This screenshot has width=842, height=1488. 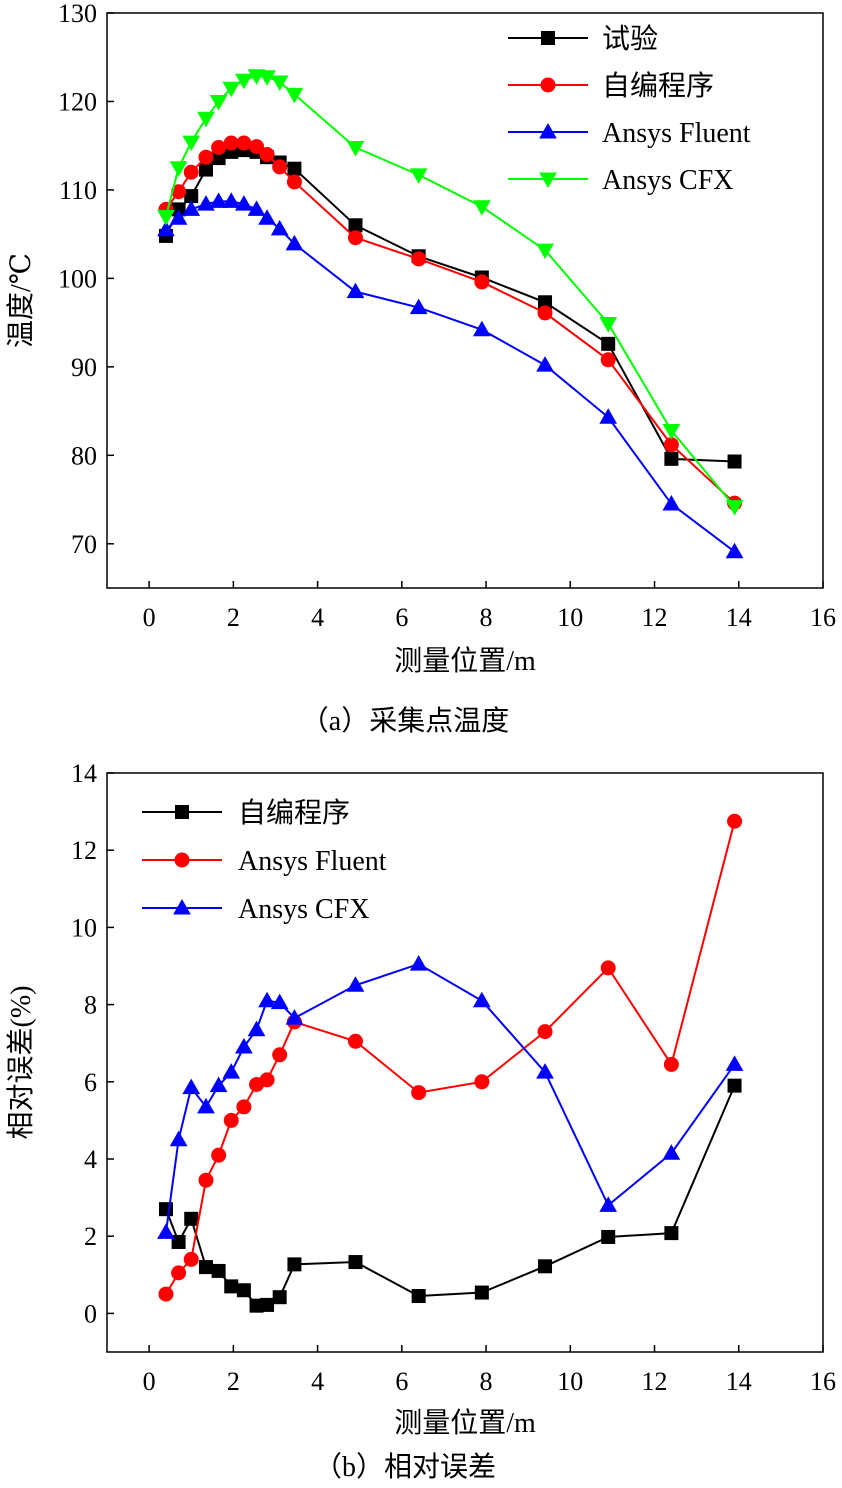 I want to click on x-tick-label: 14, so click(x=739, y=617).